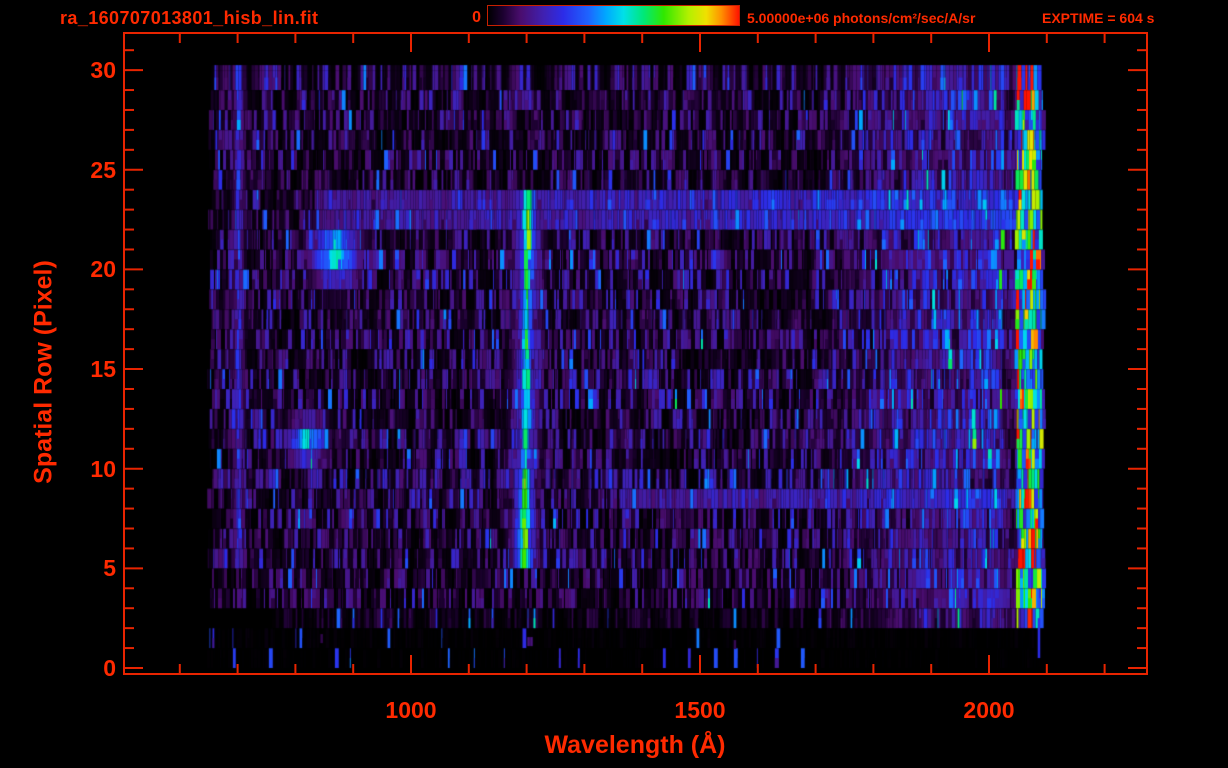 This screenshot has height=768, width=1228. Describe the element at coordinates (635, 745) in the screenshot. I see `x-axis-title: Wavelength (Å)` at that location.